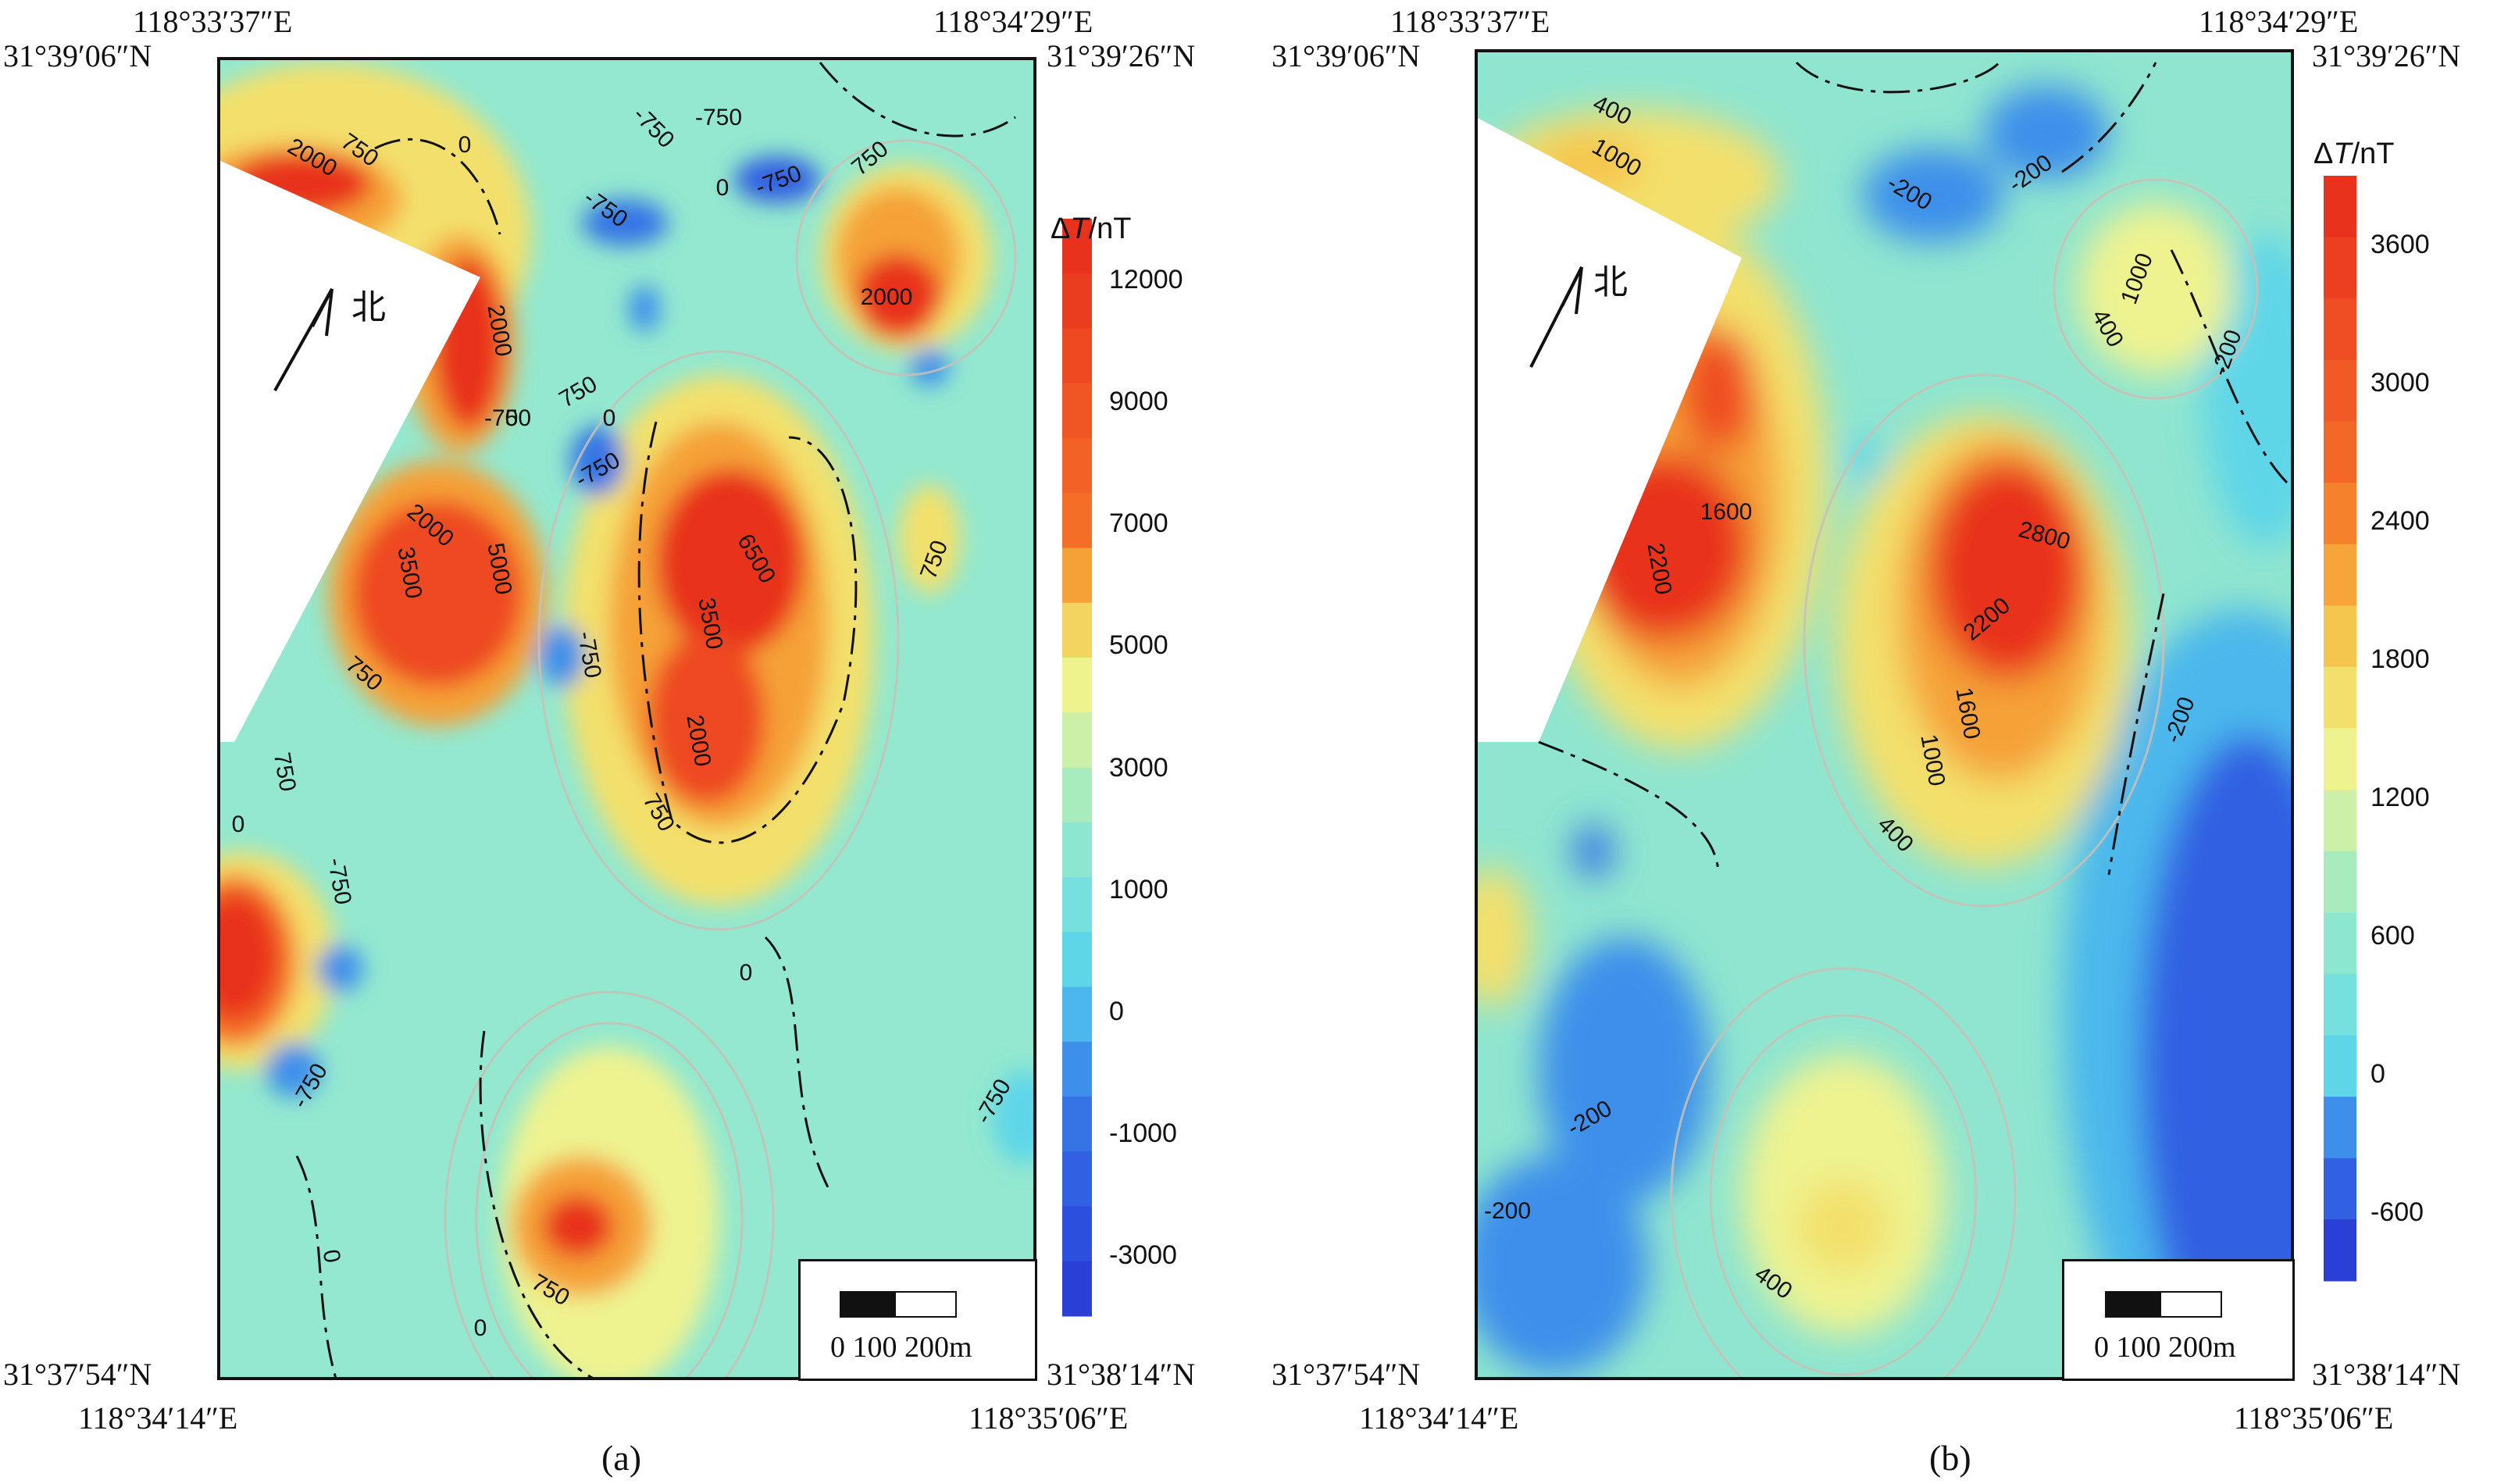  What do you see at coordinates (1950, 1458) in the screenshot?
I see `caption-b: (b)` at bounding box center [1950, 1458].